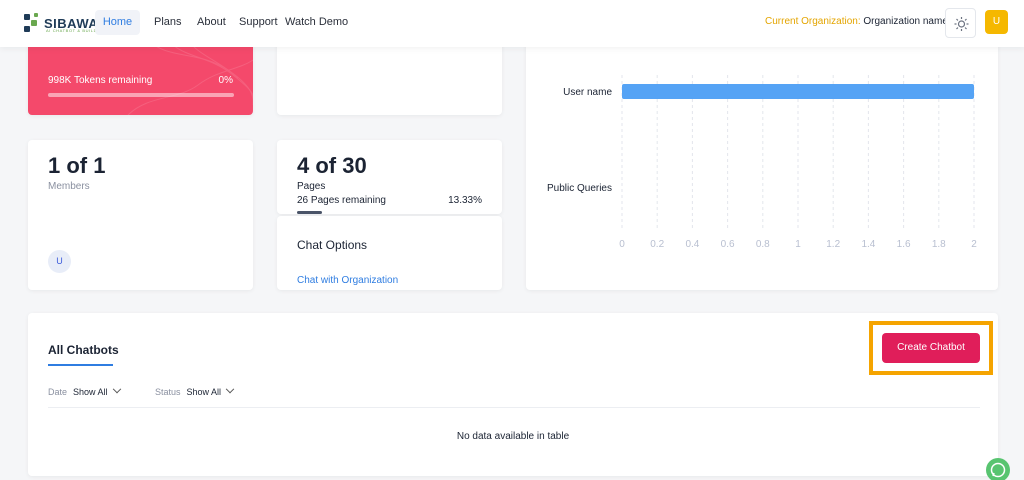 The width and height of the screenshot is (1024, 480). Describe the element at coordinates (83, 350) in the screenshot. I see `tab-all-chatbots: All Chatbots` at that location.